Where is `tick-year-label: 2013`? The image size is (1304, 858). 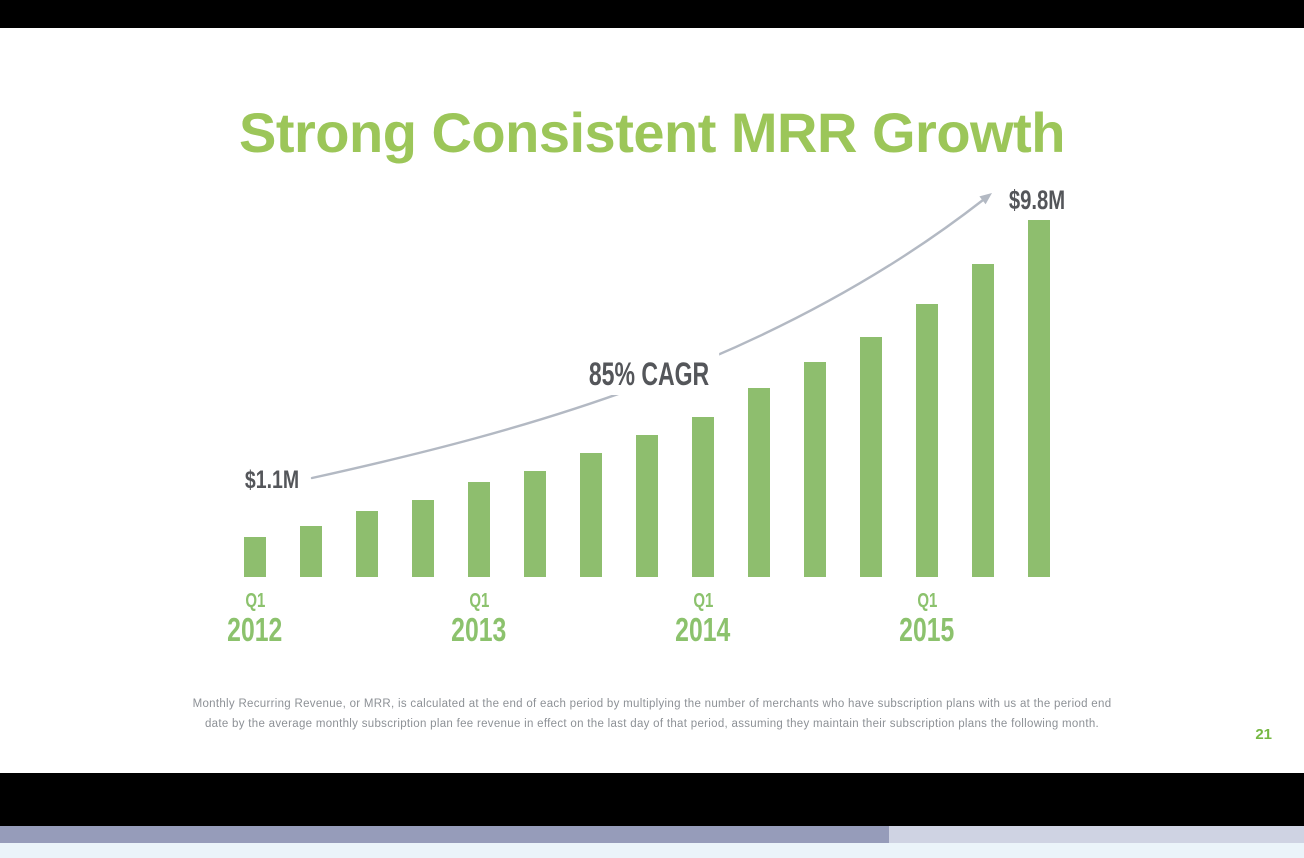
tick-year-label: 2013 is located at coordinates (479, 629).